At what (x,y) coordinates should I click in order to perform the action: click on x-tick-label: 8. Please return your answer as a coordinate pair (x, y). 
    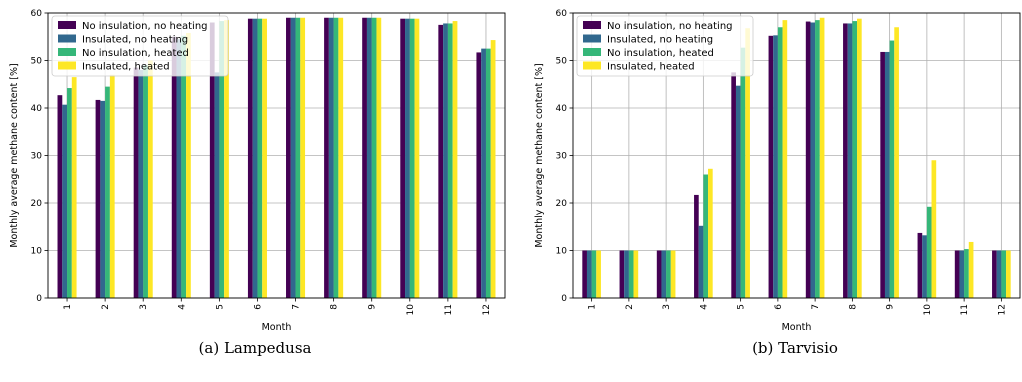
    Looking at the image, I should click on (335, 307).